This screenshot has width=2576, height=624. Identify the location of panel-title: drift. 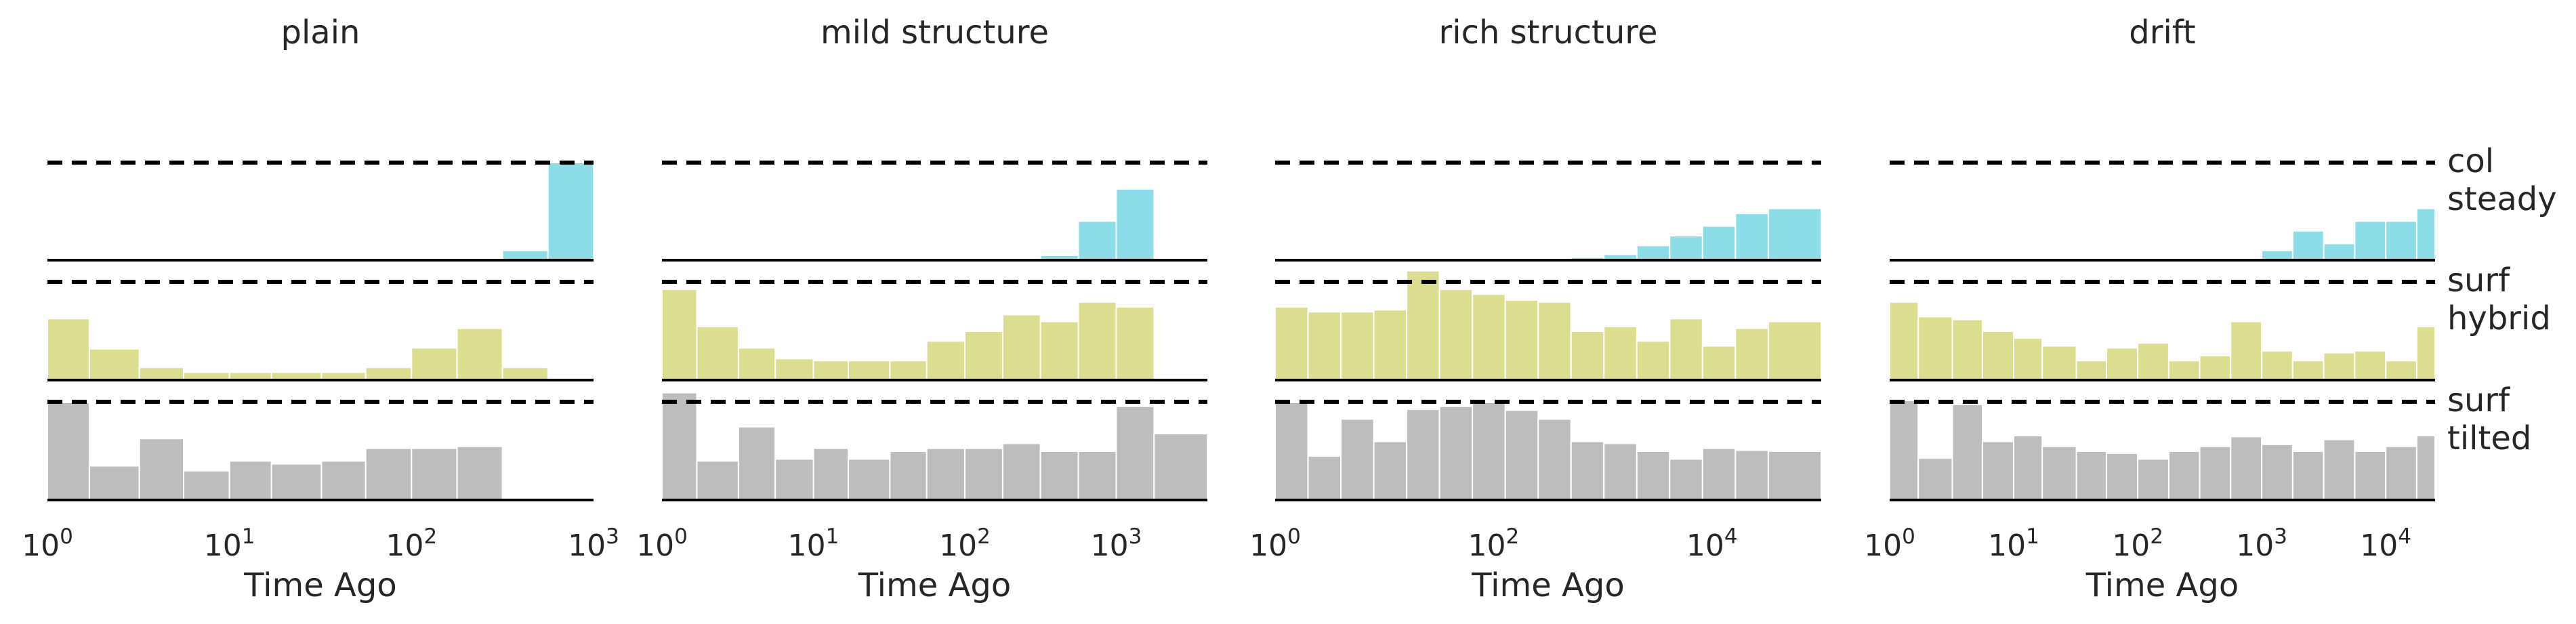
(2162, 32).